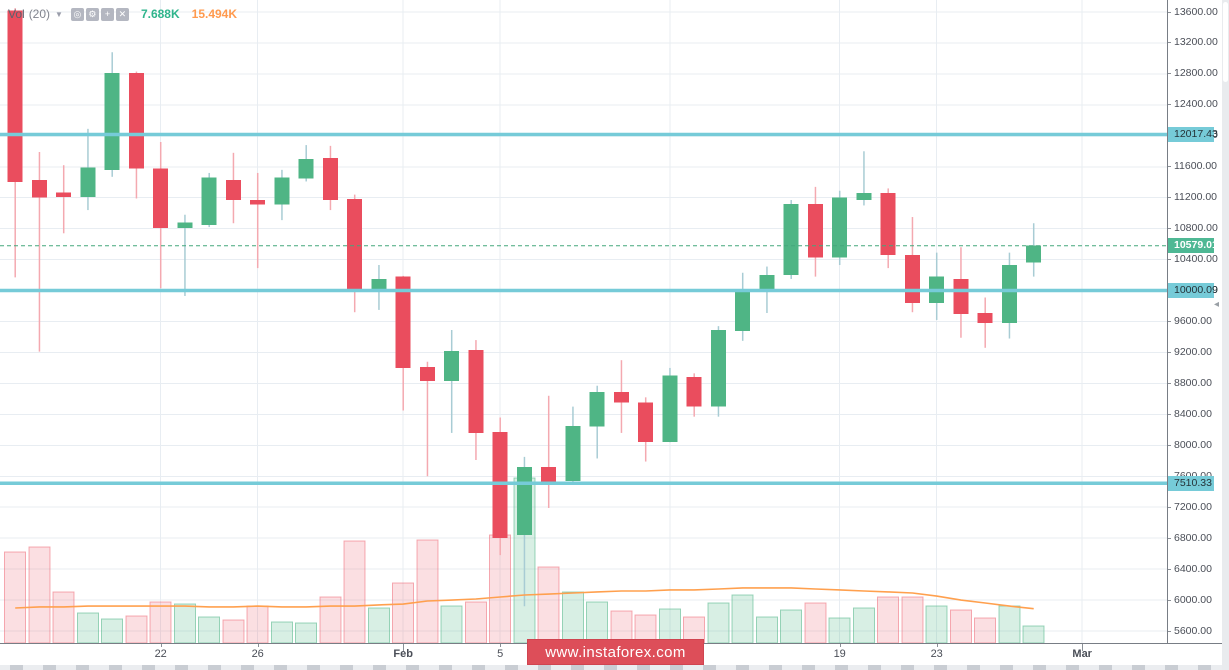  Describe the element at coordinates (1193, 599) in the screenshot. I see `price-axis-label: 6000.00` at that location.